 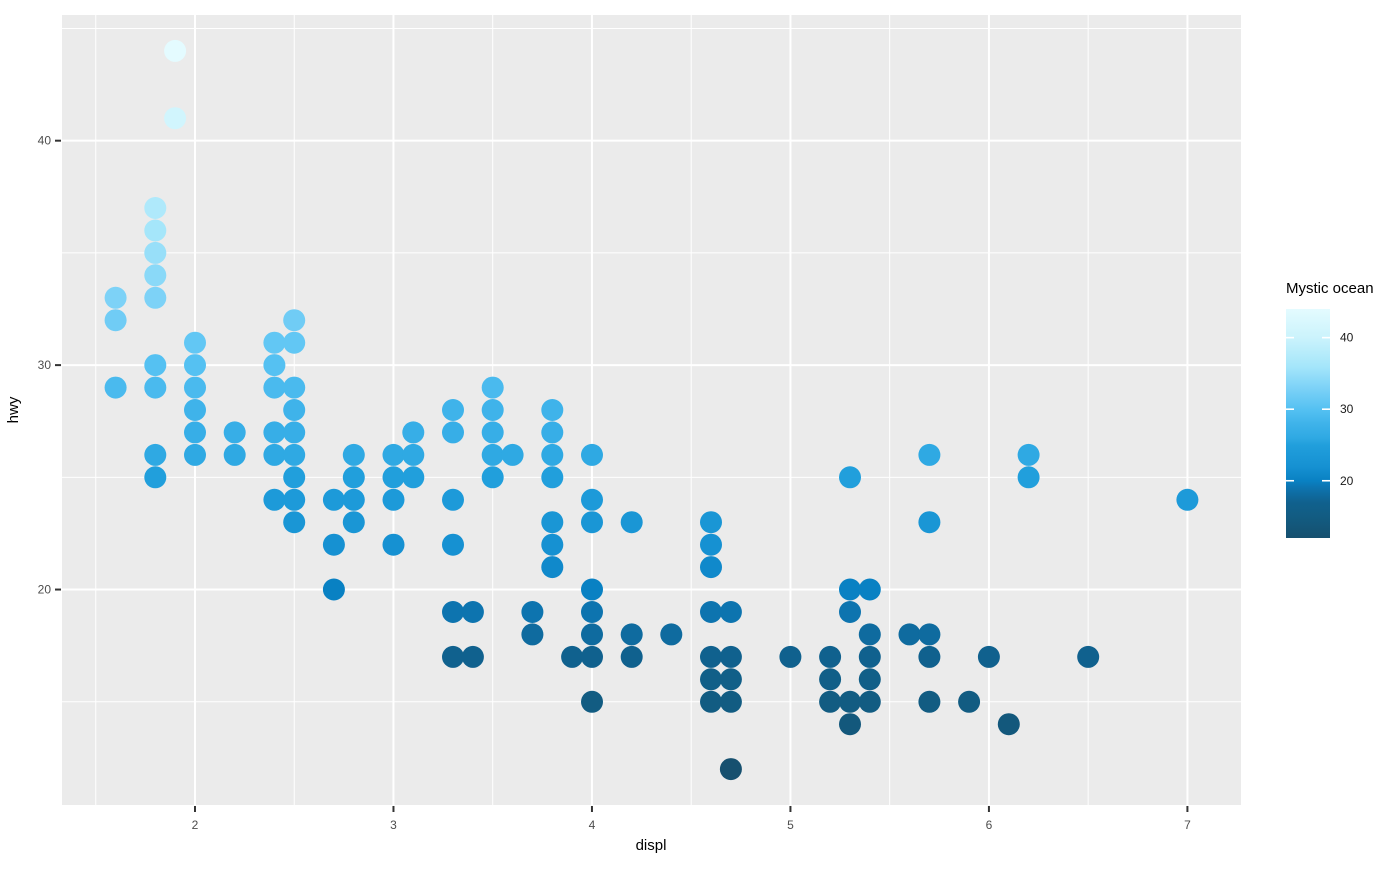 What do you see at coordinates (45, 590) in the screenshot?
I see `y-tick-label: 20` at bounding box center [45, 590].